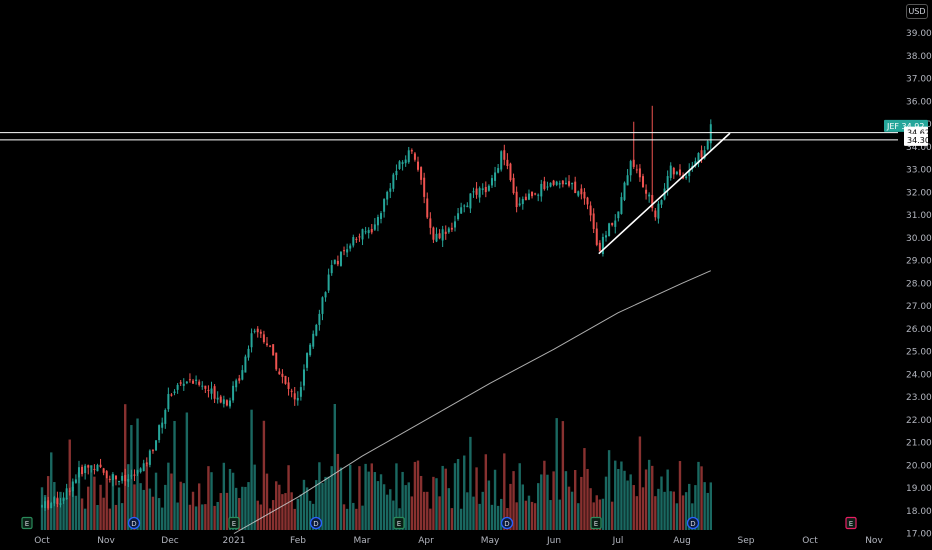 The image size is (932, 550). I want to click on trendline-layer, so click(664, 193).